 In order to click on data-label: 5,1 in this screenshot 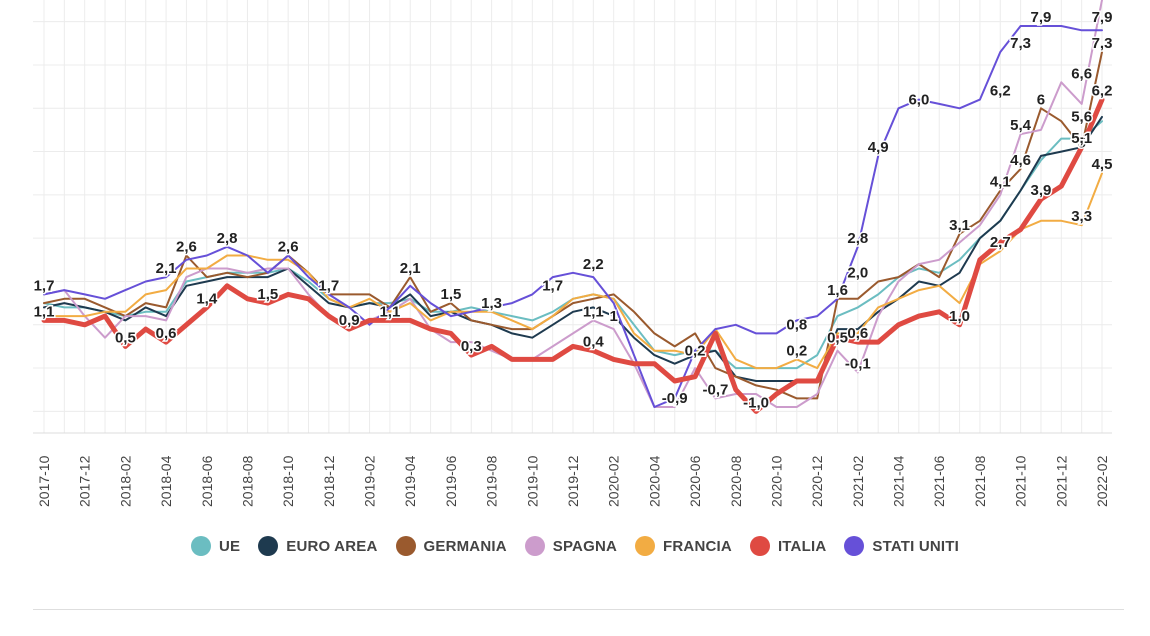, I will do `click(1081, 138)`.